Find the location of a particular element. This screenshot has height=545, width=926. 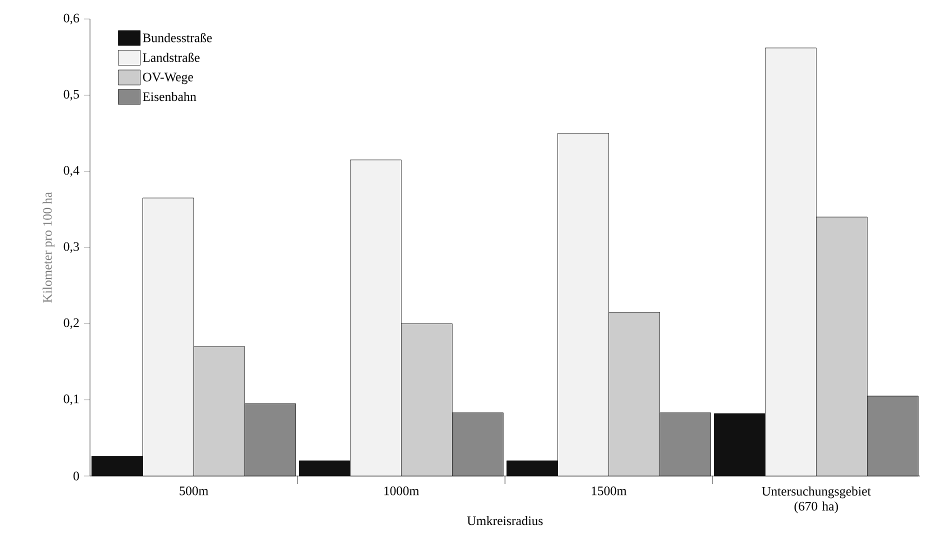

legend-label: OV-Wege is located at coordinates (168, 78).